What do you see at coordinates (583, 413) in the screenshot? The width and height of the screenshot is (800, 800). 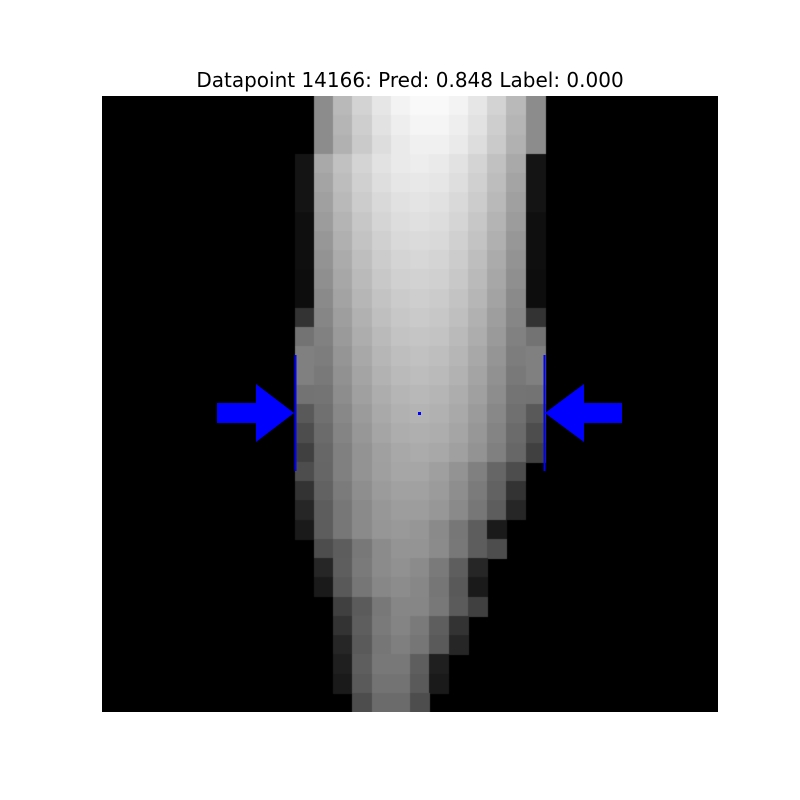 I see `right-arrow` at bounding box center [583, 413].